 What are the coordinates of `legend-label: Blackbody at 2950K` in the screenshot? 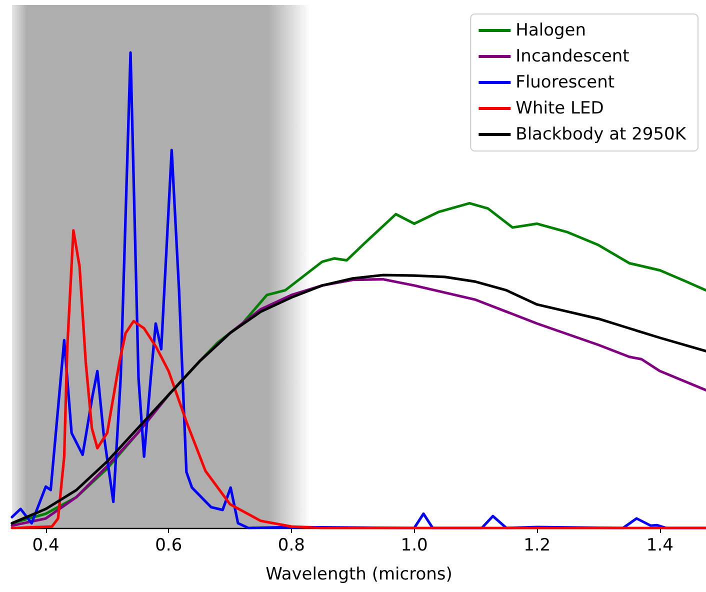 It's located at (601, 134).